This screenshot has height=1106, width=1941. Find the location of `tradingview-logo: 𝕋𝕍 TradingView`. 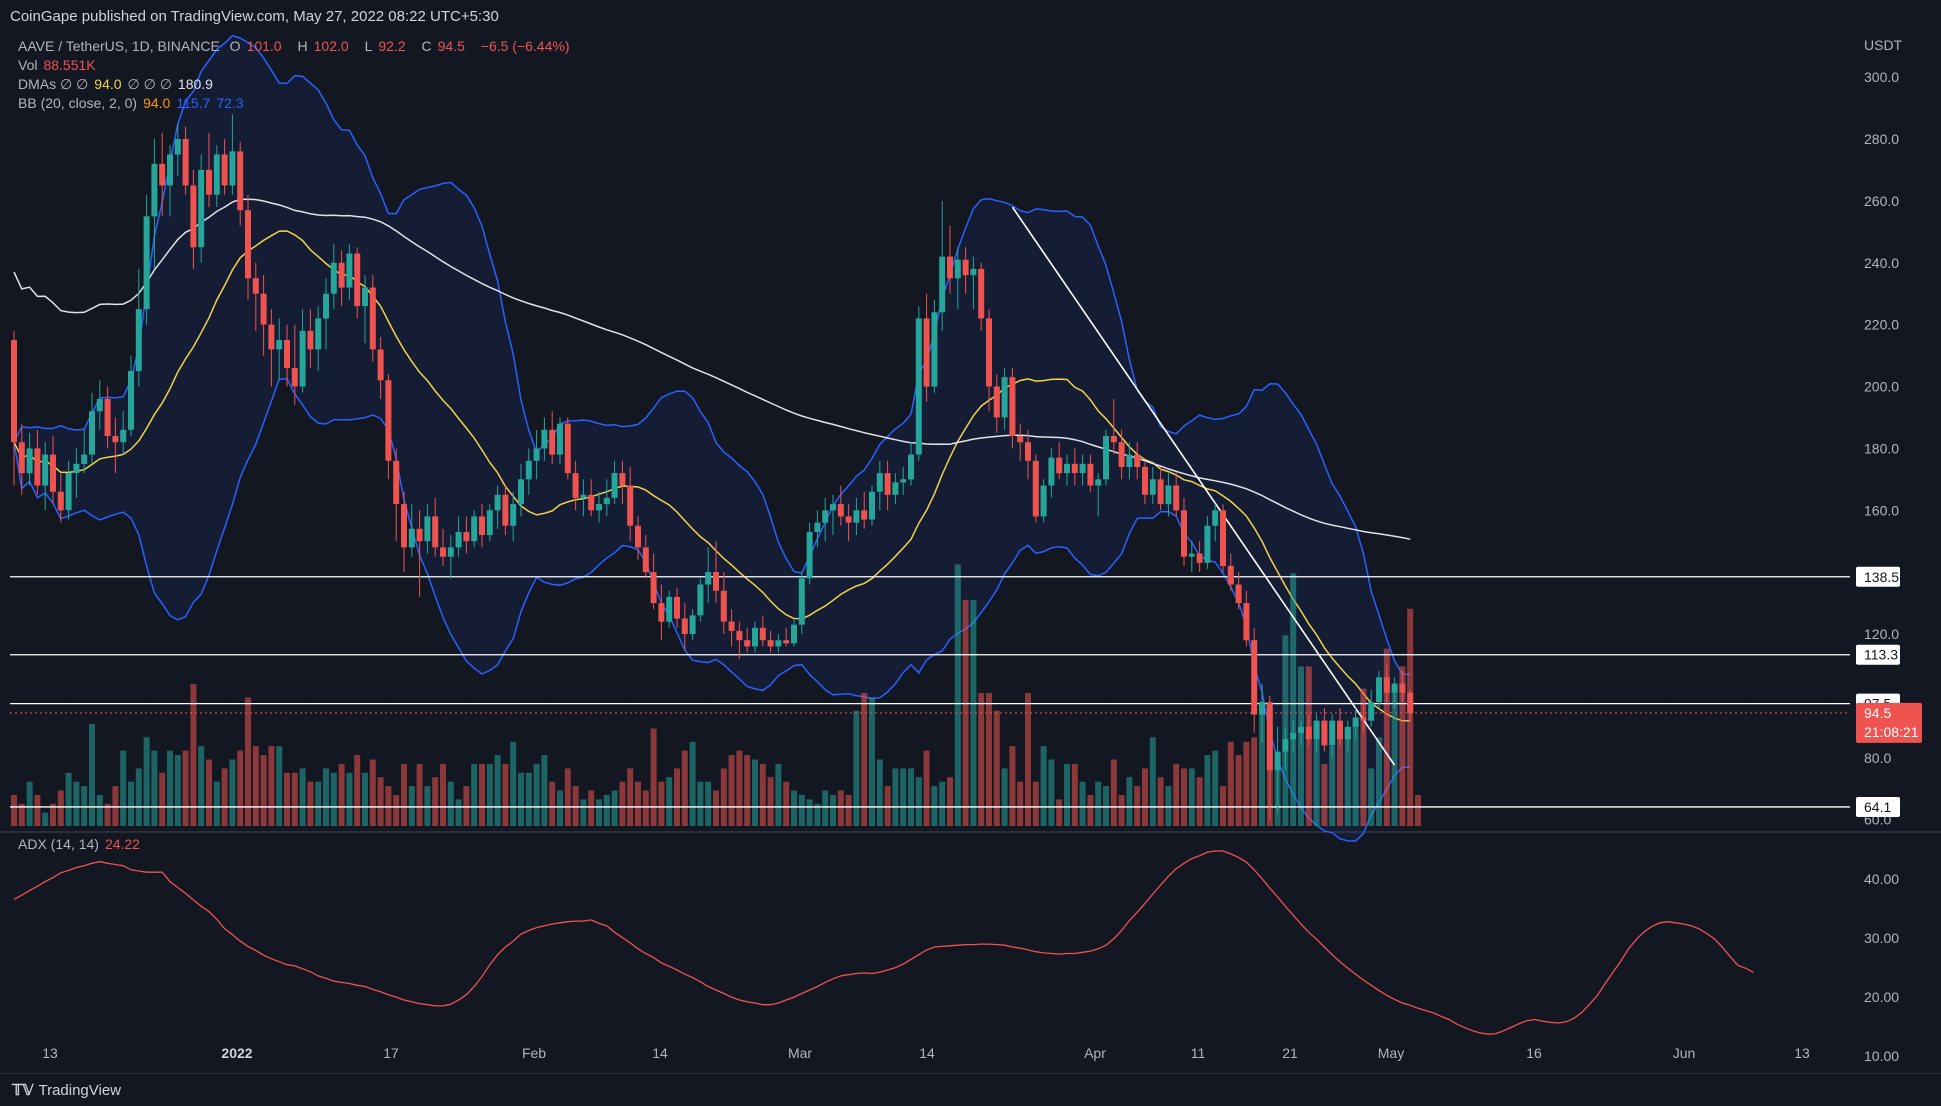

tradingview-logo: 𝕋𝕍 TradingView is located at coordinates (66, 1090).